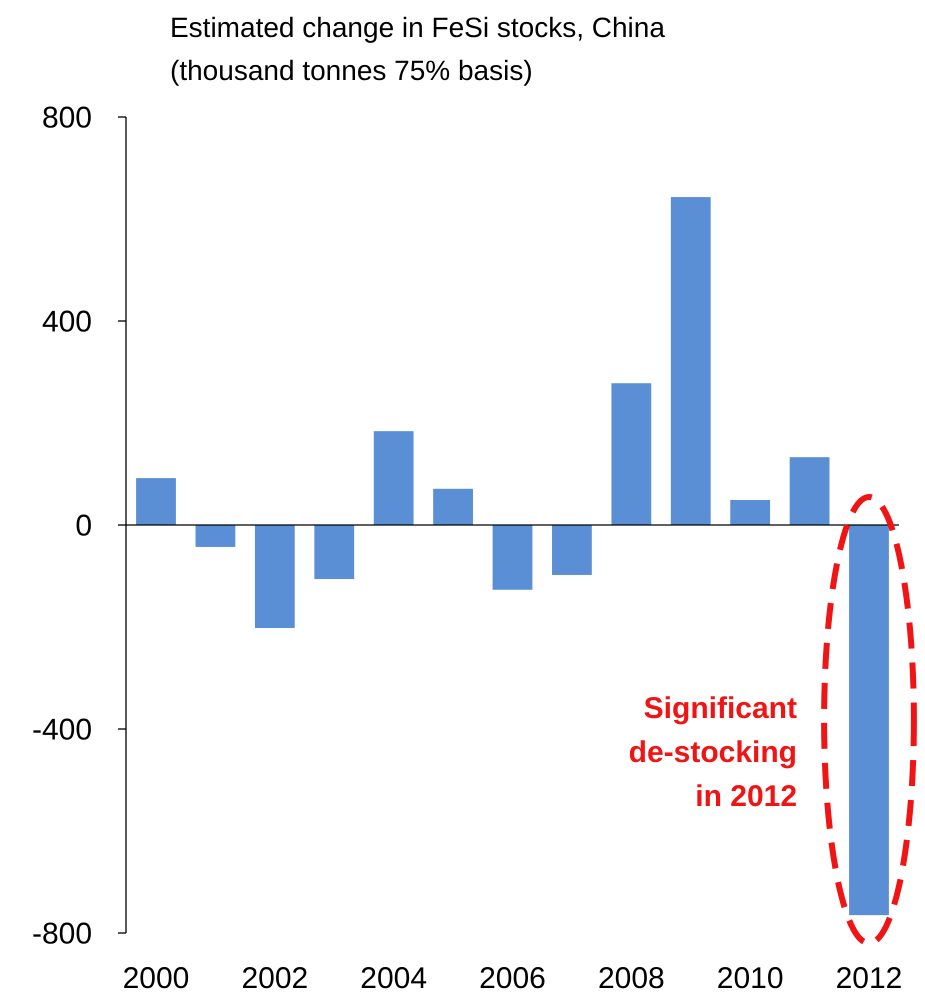 This screenshot has height=997, width=925. Describe the element at coordinates (67, 322) in the screenshot. I see `y-tick-label: 400` at that location.